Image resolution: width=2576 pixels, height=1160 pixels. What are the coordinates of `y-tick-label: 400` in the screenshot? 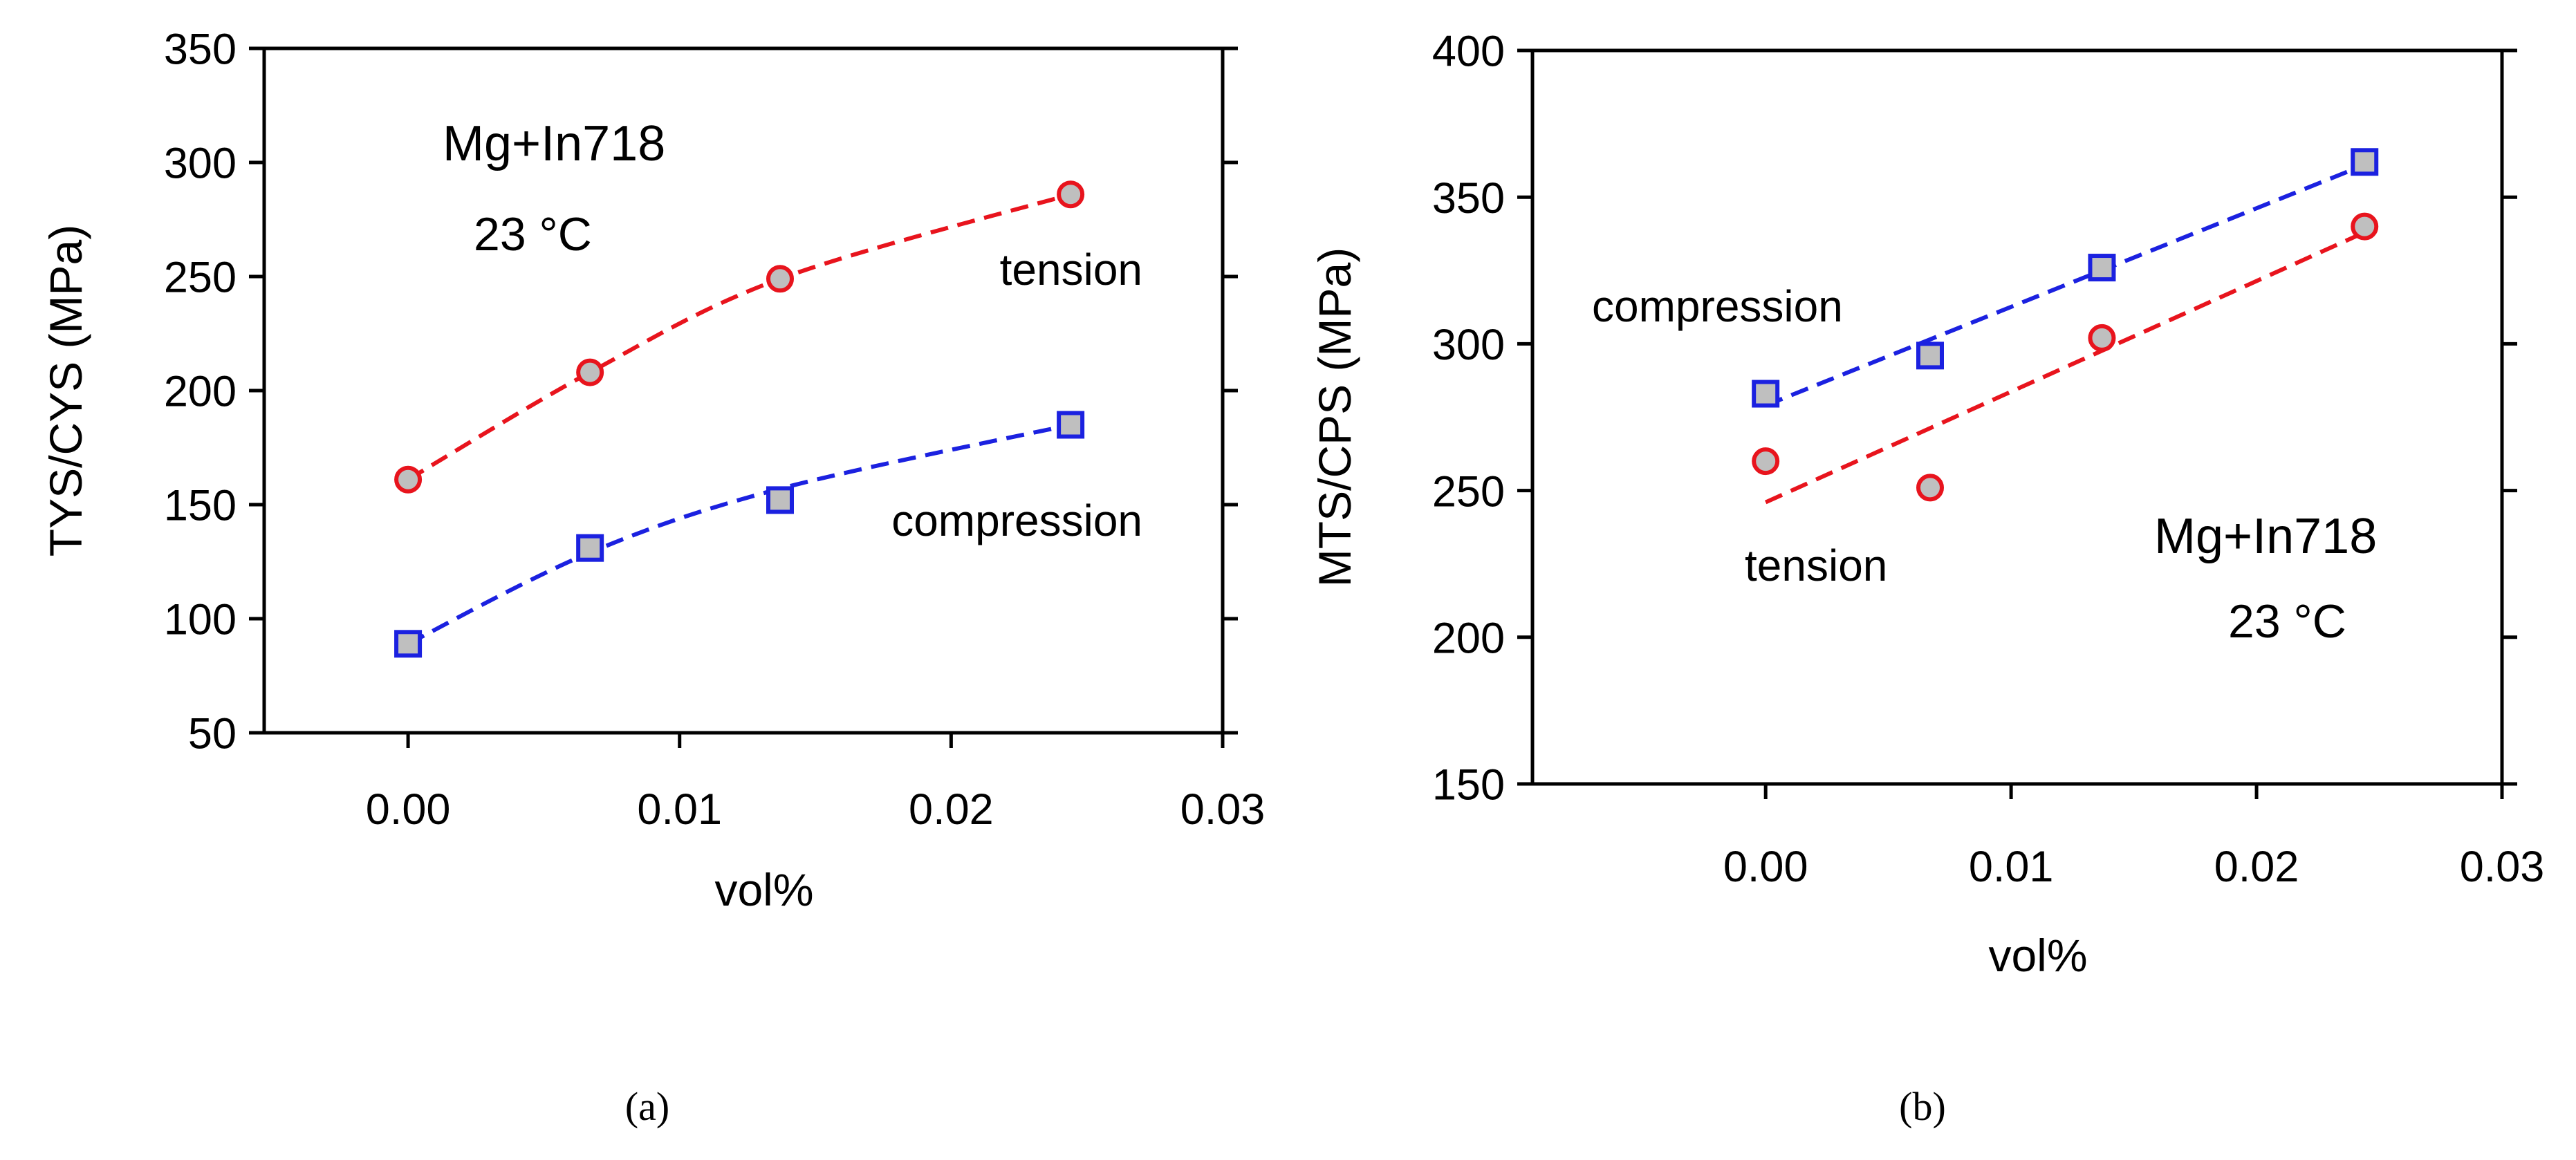 It's located at (1469, 52).